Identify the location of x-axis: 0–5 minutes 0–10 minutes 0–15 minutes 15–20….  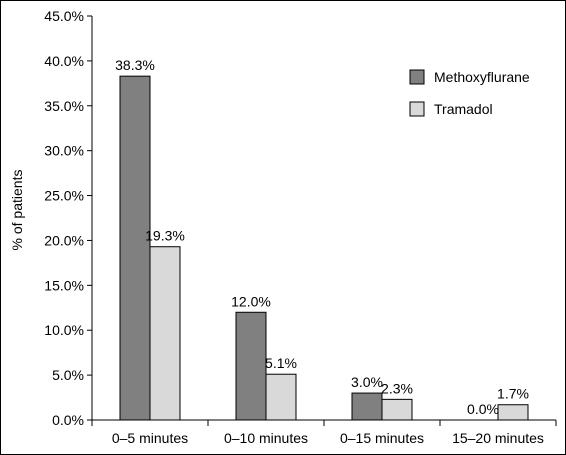
(324, 432).